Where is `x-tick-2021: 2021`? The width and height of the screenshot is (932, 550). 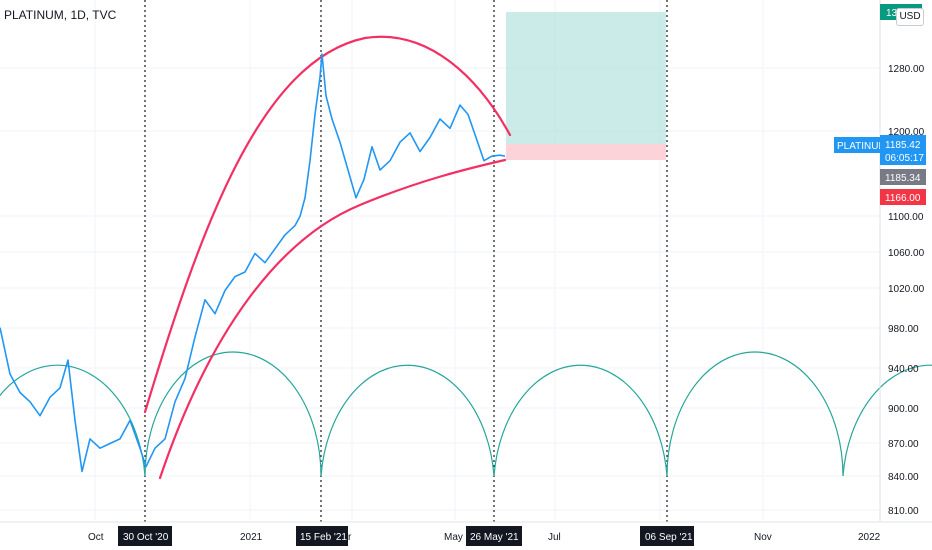
x-tick-2021: 2021 is located at coordinates (251, 537).